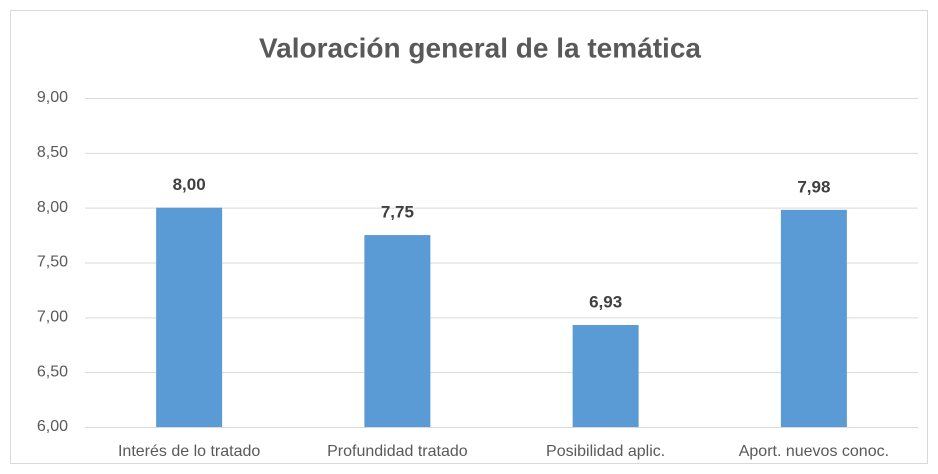 The width and height of the screenshot is (938, 474). What do you see at coordinates (189, 451) in the screenshot?
I see `x-tick-label: Interés de lo tratado` at bounding box center [189, 451].